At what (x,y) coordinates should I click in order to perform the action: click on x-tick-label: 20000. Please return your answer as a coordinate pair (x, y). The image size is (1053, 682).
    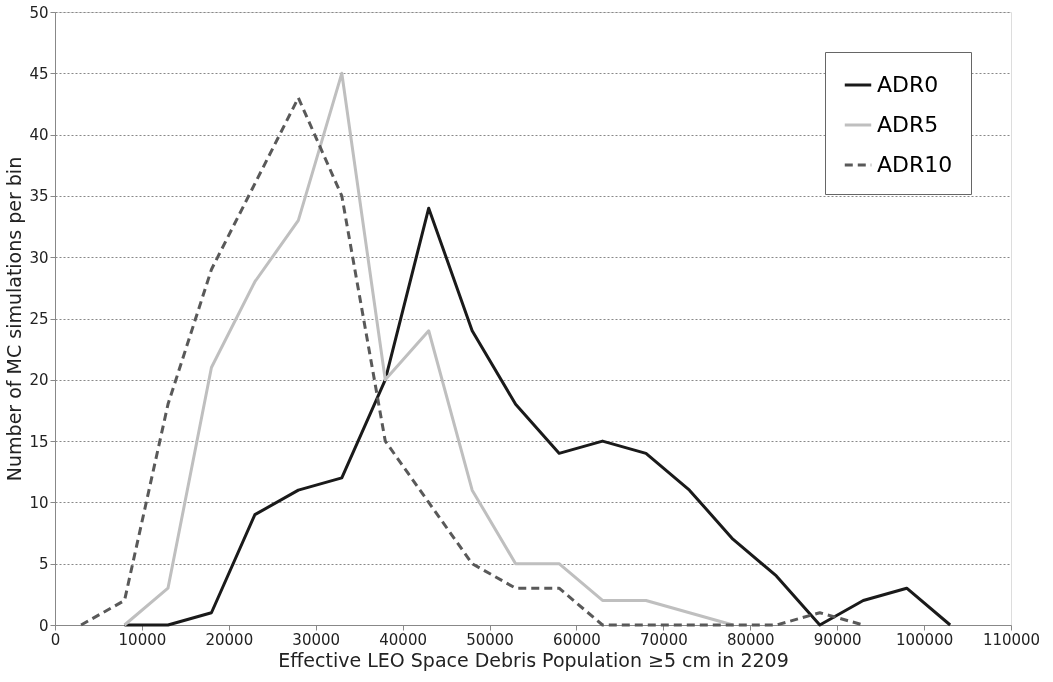
    Looking at the image, I should click on (229, 639).